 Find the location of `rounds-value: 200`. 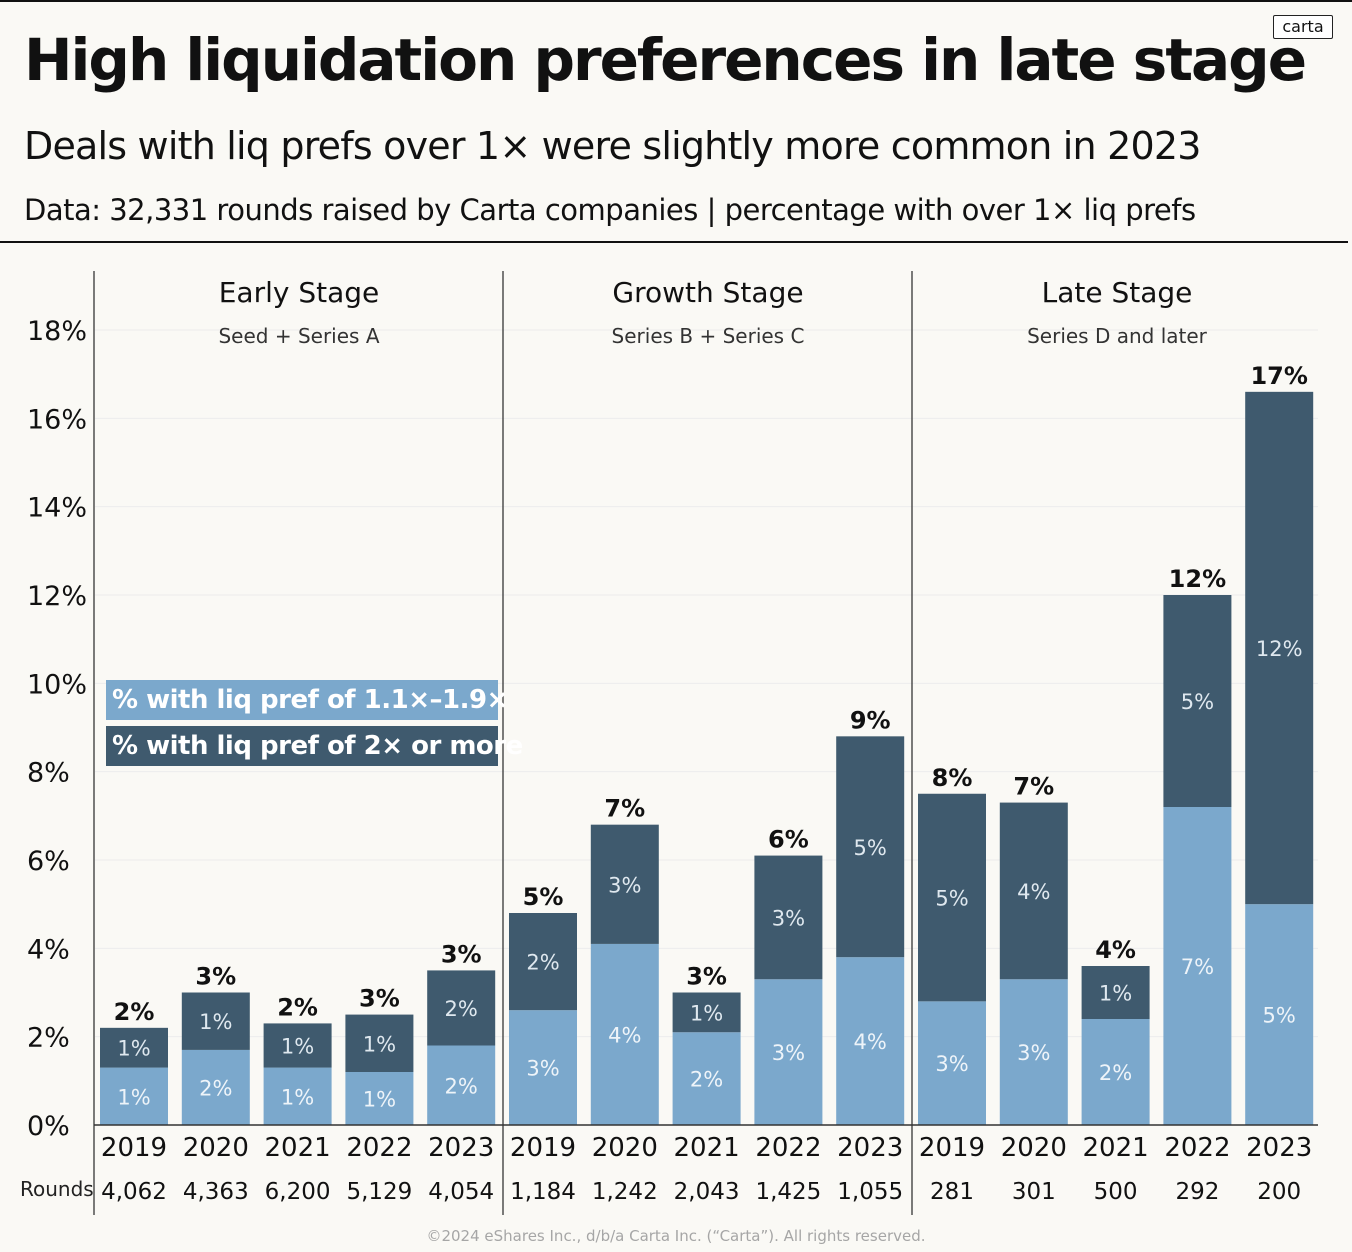

rounds-value: 200 is located at coordinates (1279, 1192).